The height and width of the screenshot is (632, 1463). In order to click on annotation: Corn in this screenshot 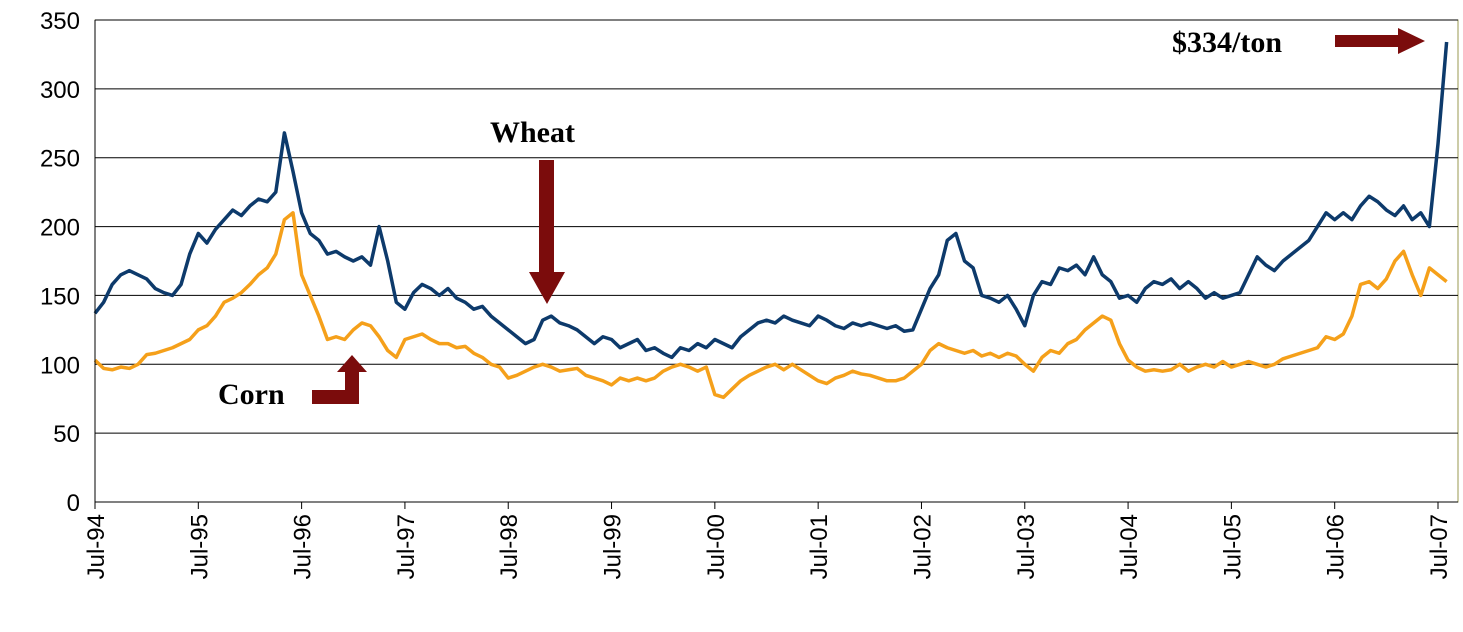, I will do `click(251, 394)`.